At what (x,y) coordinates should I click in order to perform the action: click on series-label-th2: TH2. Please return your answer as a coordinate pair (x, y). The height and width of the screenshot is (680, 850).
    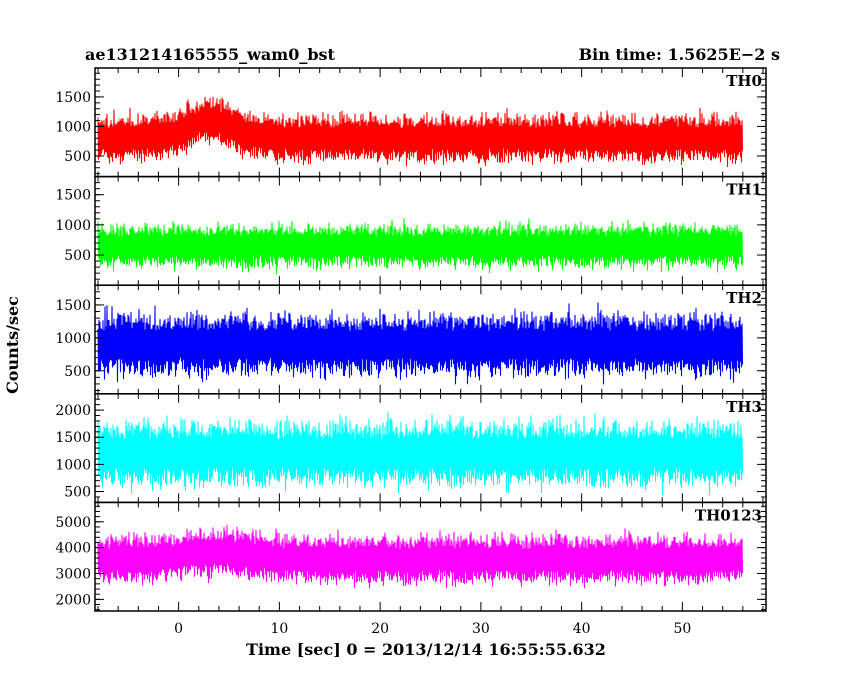
    Looking at the image, I should click on (744, 298).